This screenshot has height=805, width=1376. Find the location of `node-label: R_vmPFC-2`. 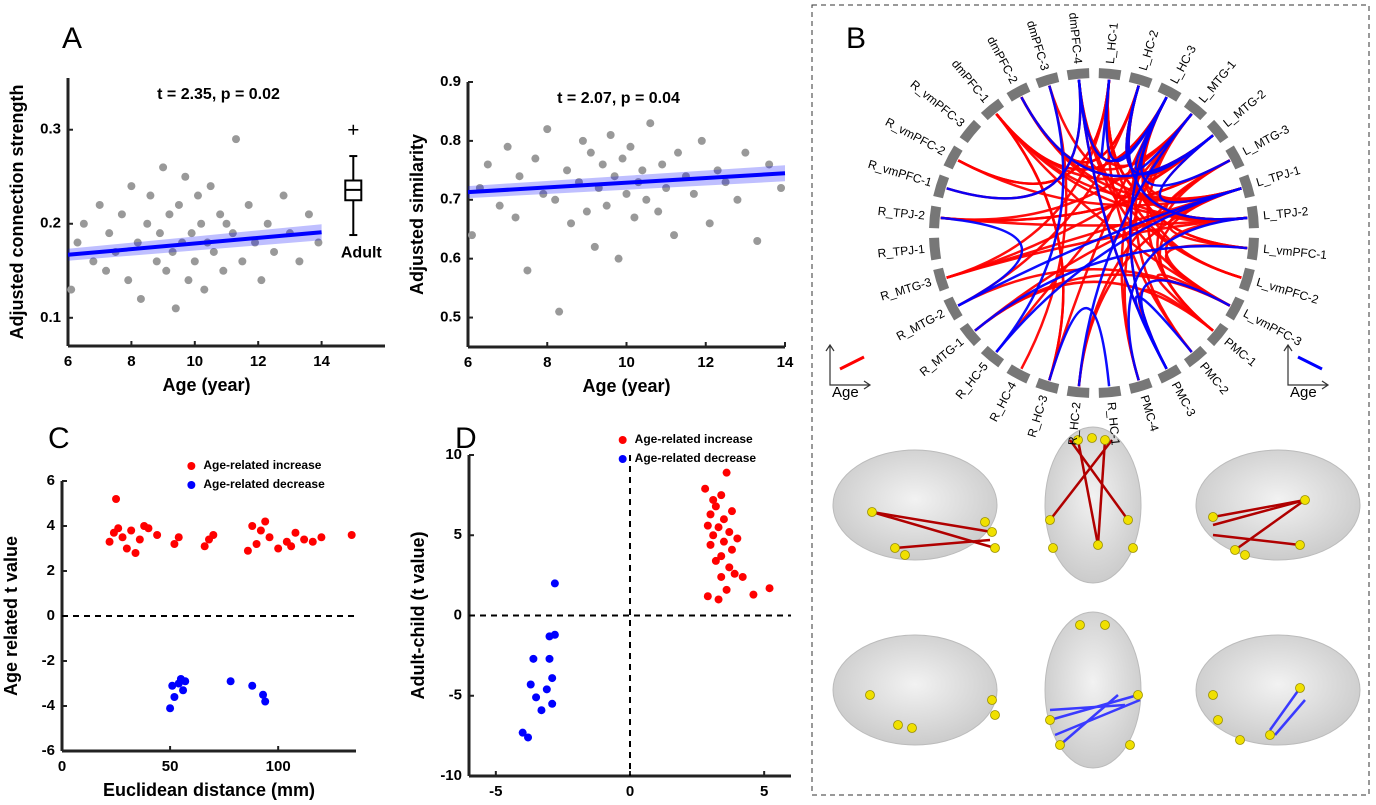

node-label: R_vmPFC-2 is located at coordinates (915, 137).